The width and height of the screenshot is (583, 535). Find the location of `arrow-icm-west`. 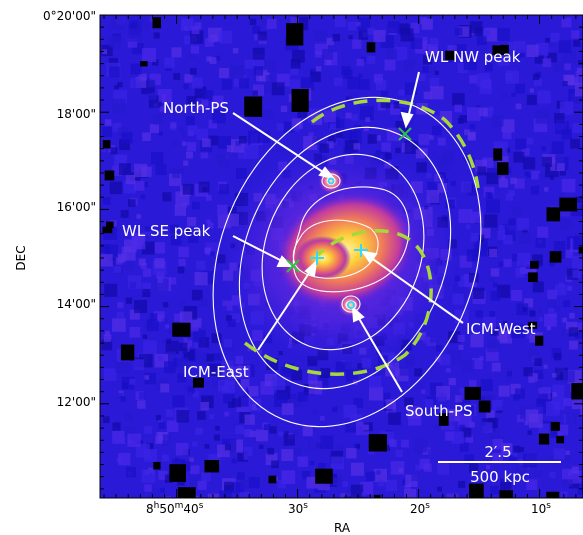

arrow-icm-west is located at coordinates (416, 290).